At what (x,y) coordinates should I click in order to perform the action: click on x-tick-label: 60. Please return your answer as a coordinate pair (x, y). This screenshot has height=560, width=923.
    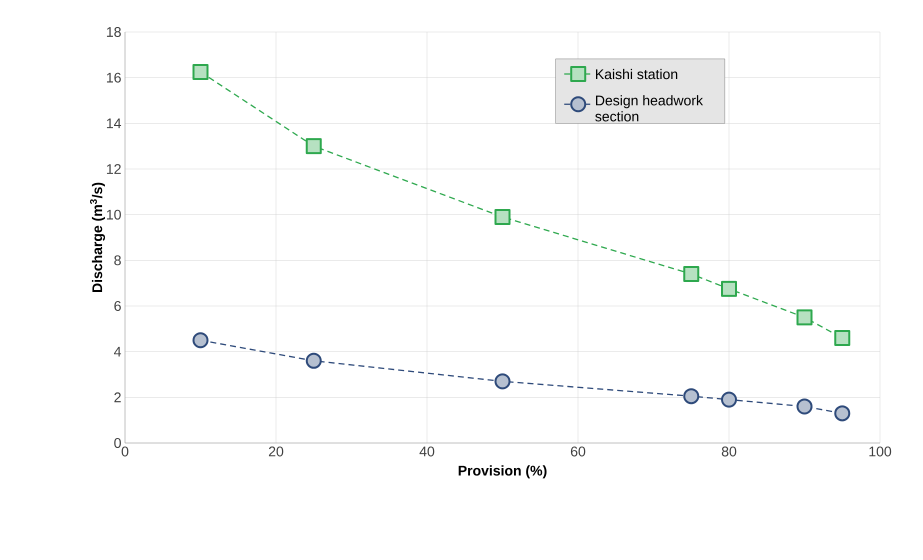
    Looking at the image, I should click on (578, 451).